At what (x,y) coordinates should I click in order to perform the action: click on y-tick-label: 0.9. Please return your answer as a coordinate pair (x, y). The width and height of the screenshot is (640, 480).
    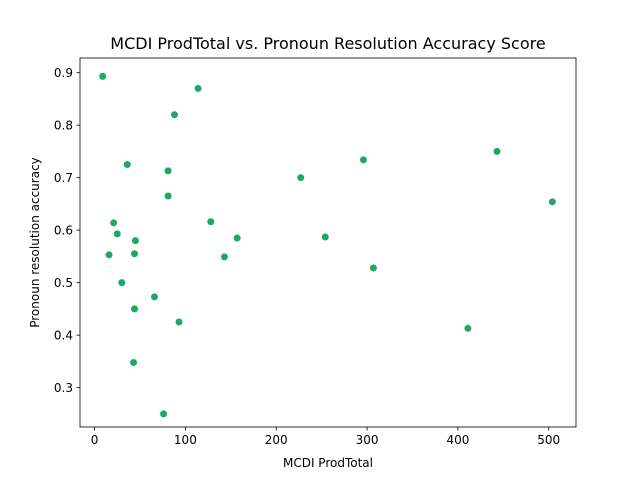
    Looking at the image, I should click on (63, 73).